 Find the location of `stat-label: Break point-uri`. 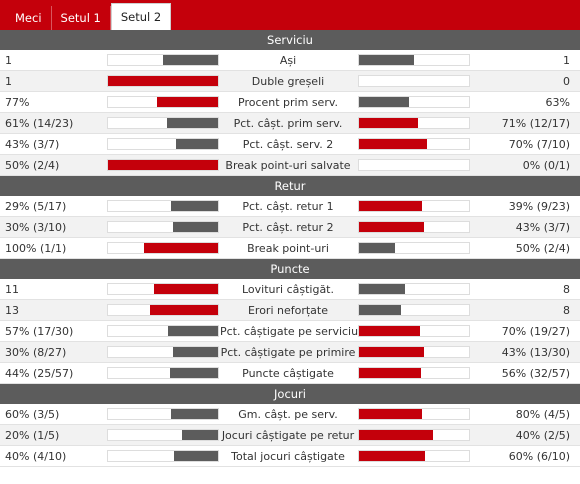

stat-label: Break point-uri is located at coordinates (288, 248).